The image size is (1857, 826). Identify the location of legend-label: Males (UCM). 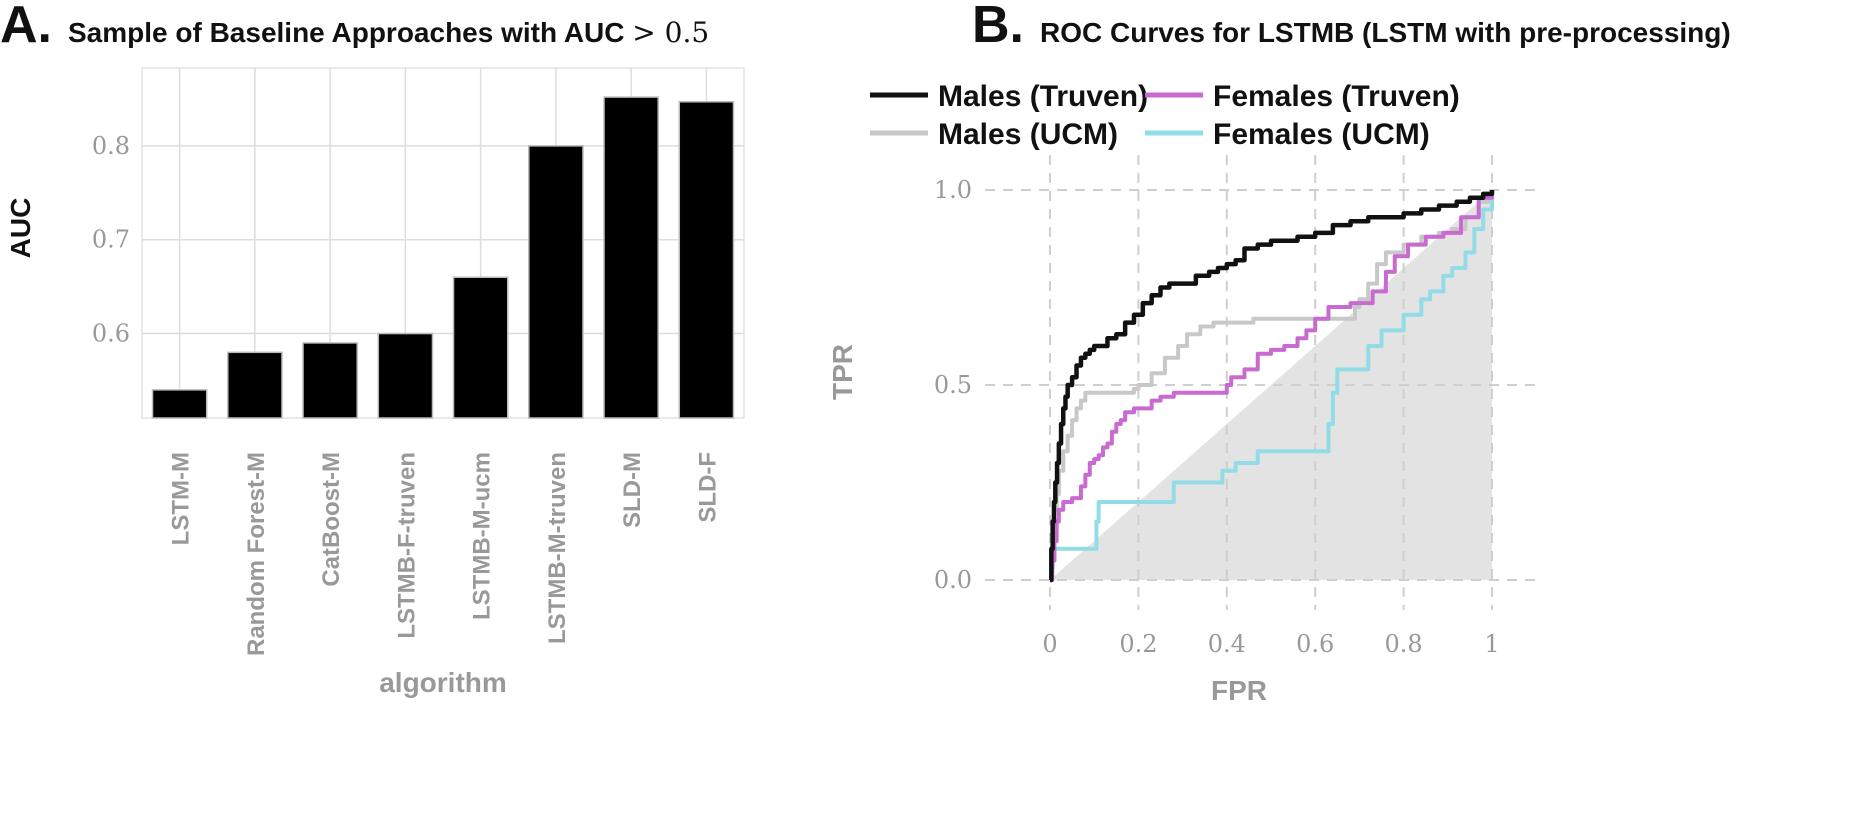
(1028, 134).